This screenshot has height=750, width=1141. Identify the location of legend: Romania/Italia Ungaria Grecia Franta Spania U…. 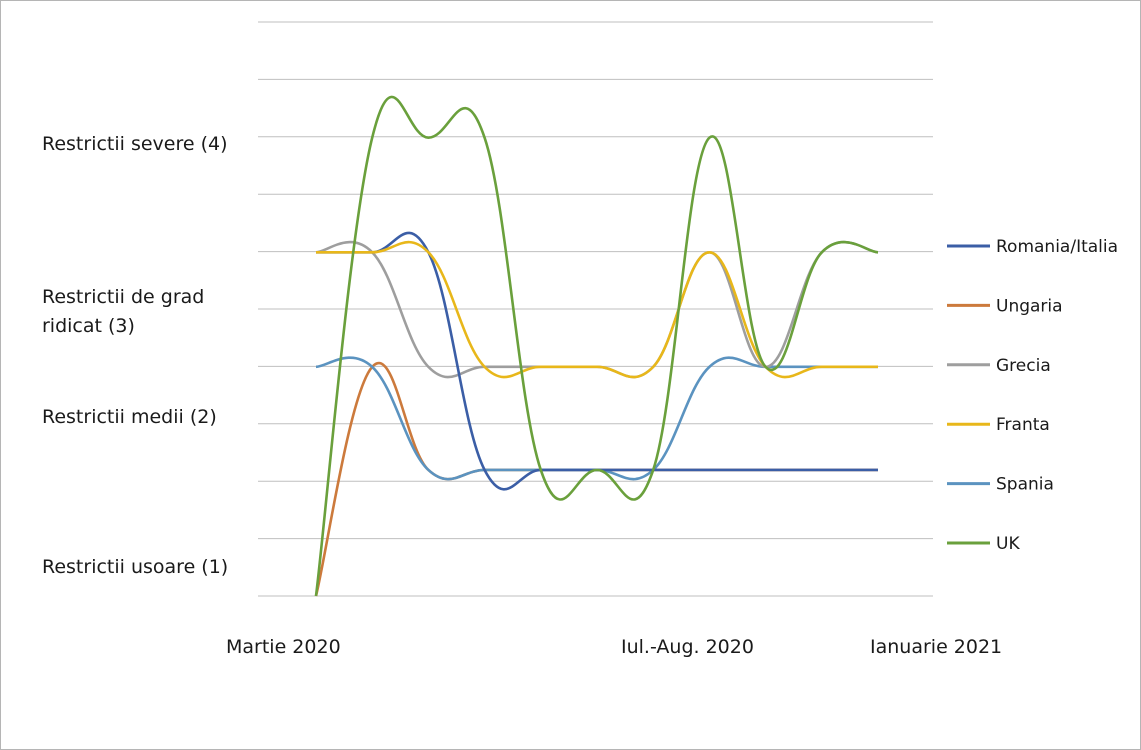
(1032, 395).